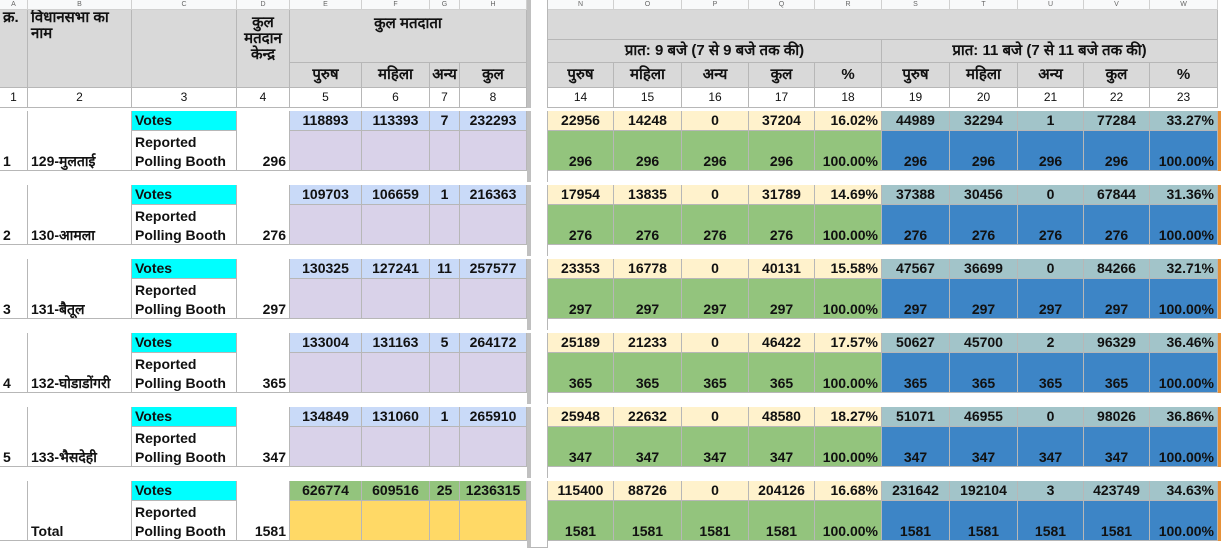 Image resolution: width=1221 pixels, height=548 pixels. I want to click on serial: 2, so click(14, 215).